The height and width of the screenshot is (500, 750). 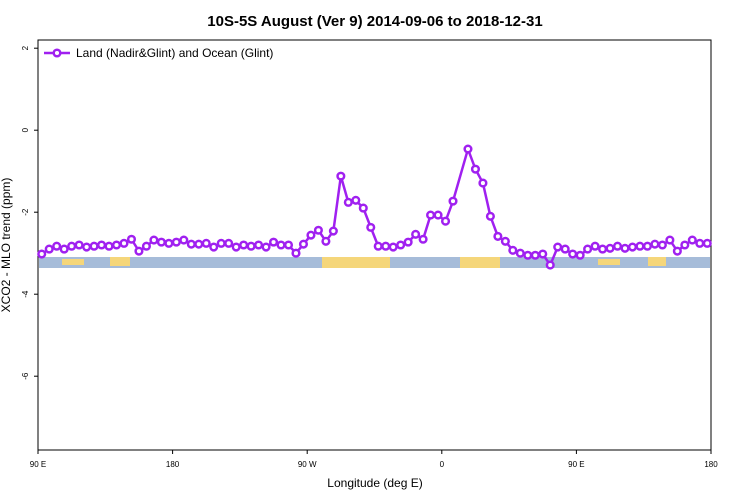 I want to click on x-axis-label: Longitude (deg E), so click(x=374, y=483).